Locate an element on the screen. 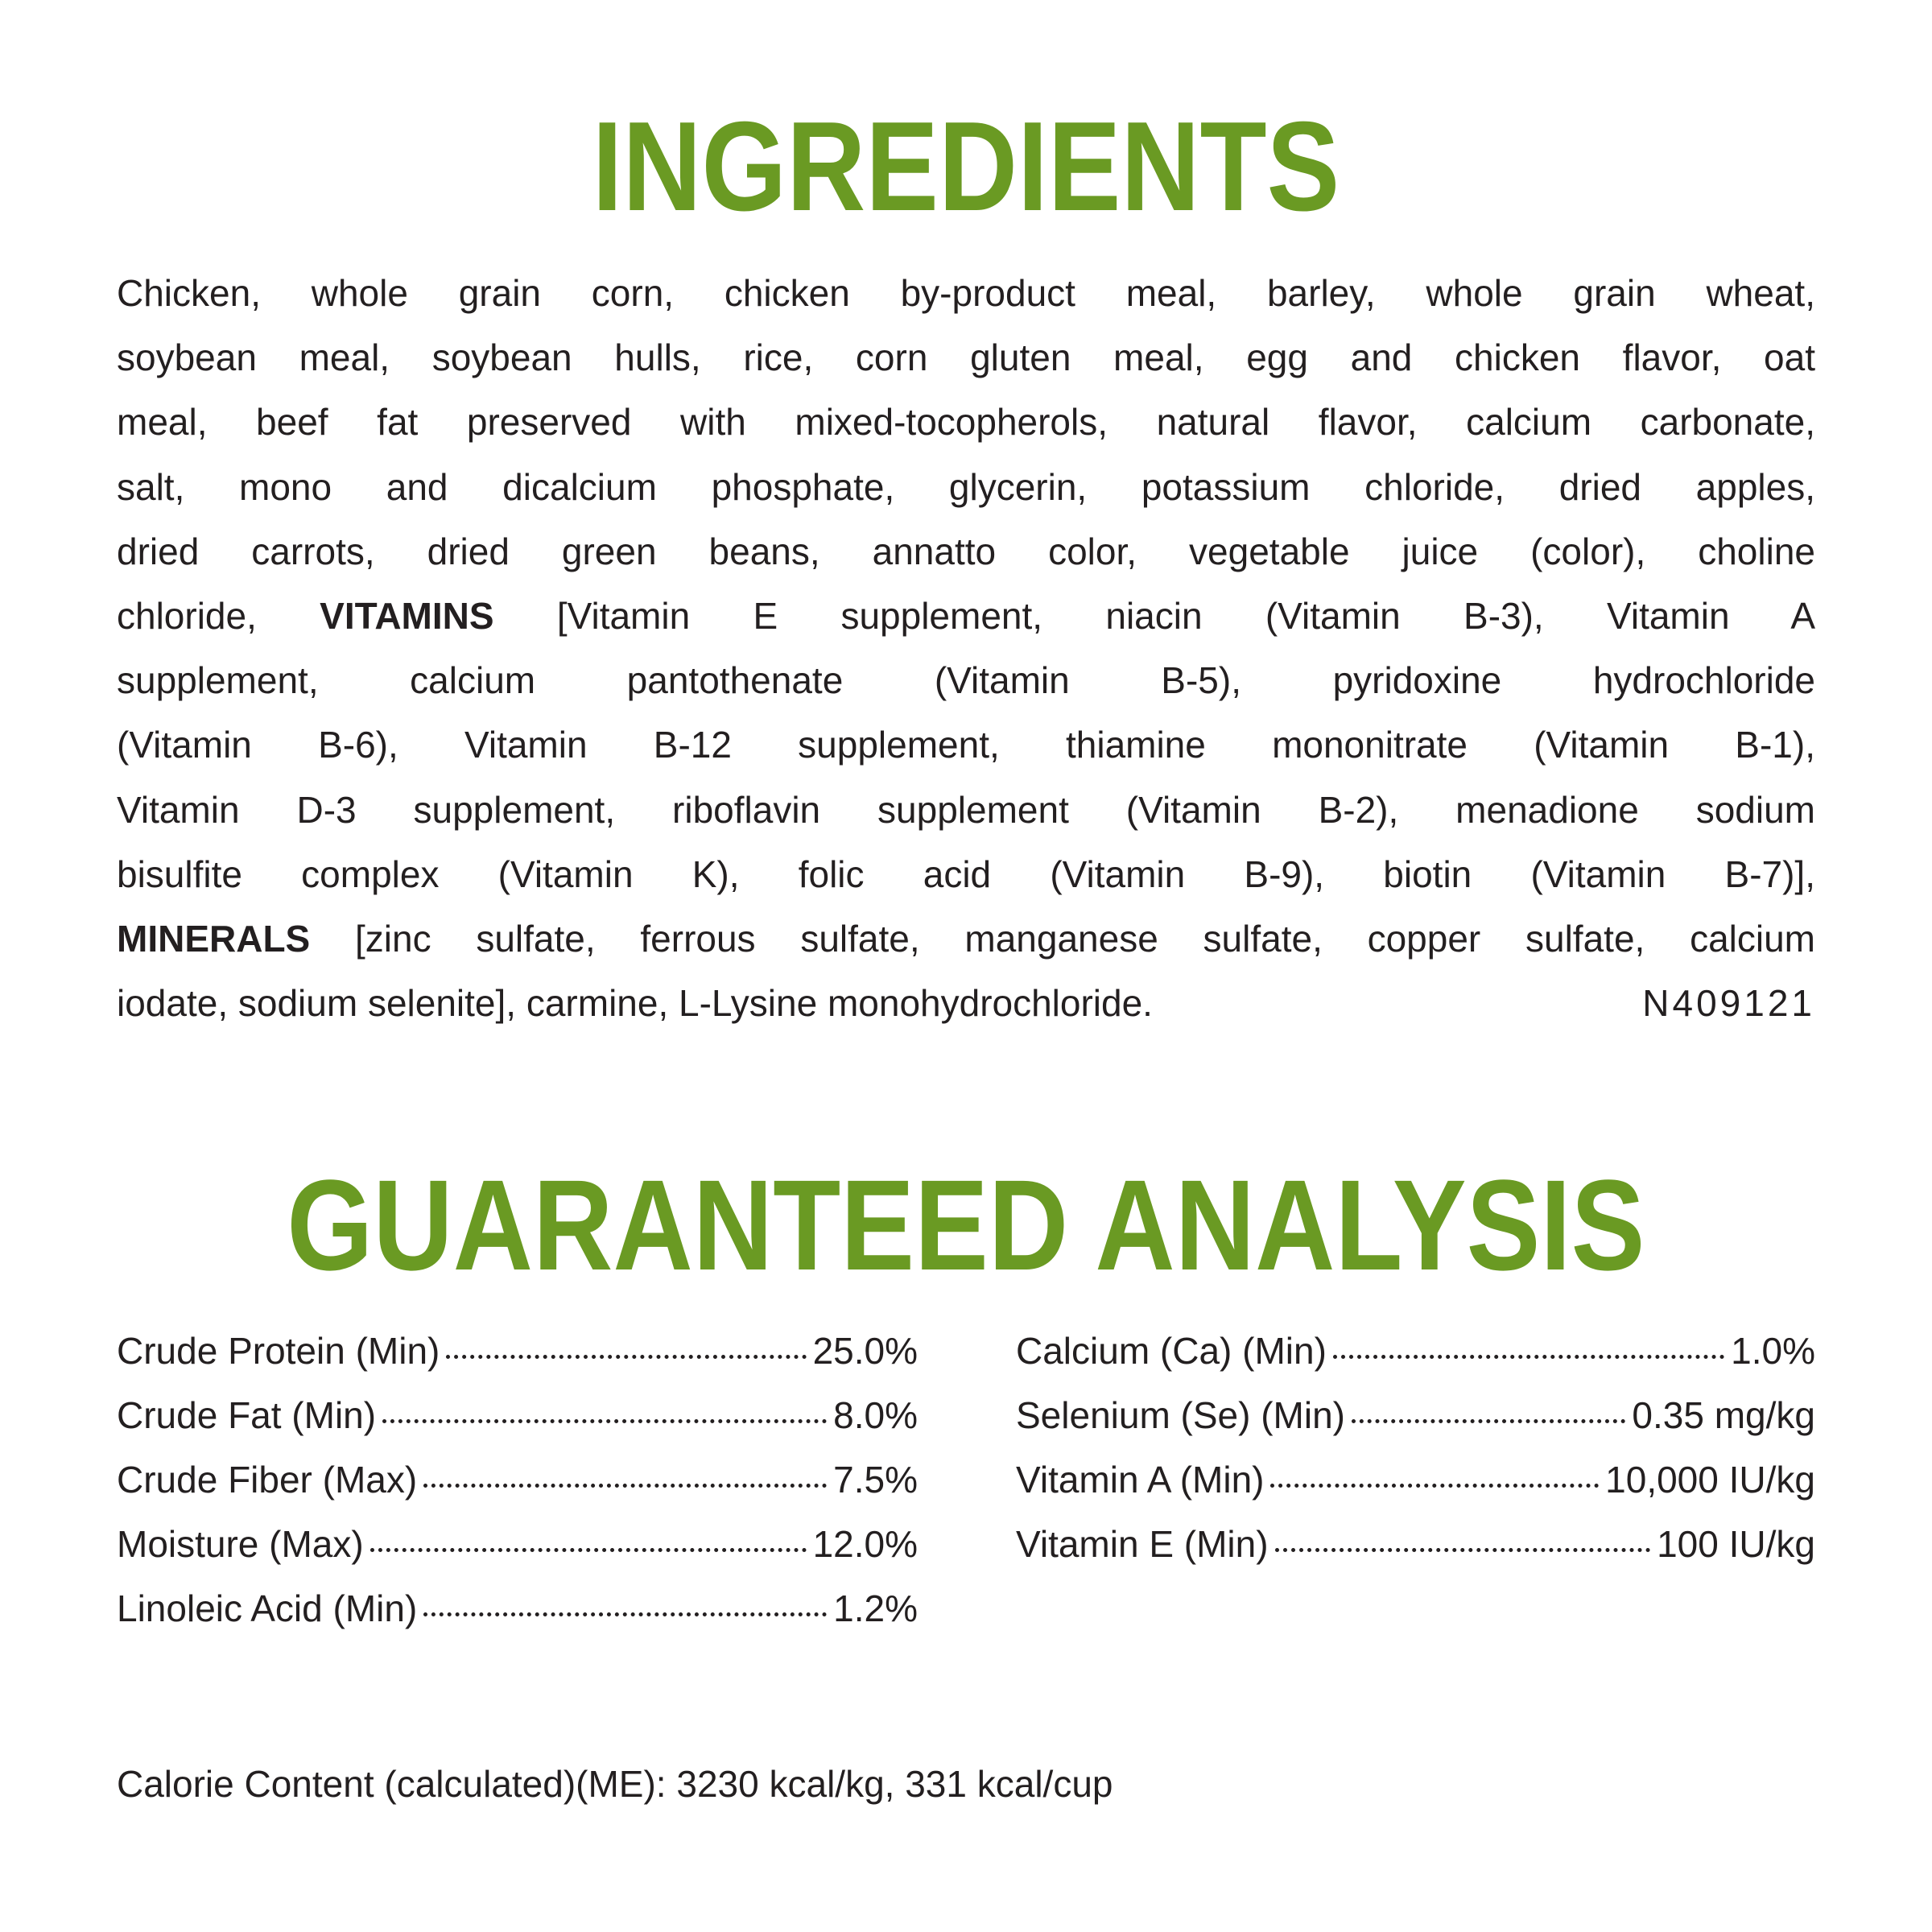 This screenshot has width=1932, height=1932. ingredients-title-text: INGREDIENTS is located at coordinates (966, 166).